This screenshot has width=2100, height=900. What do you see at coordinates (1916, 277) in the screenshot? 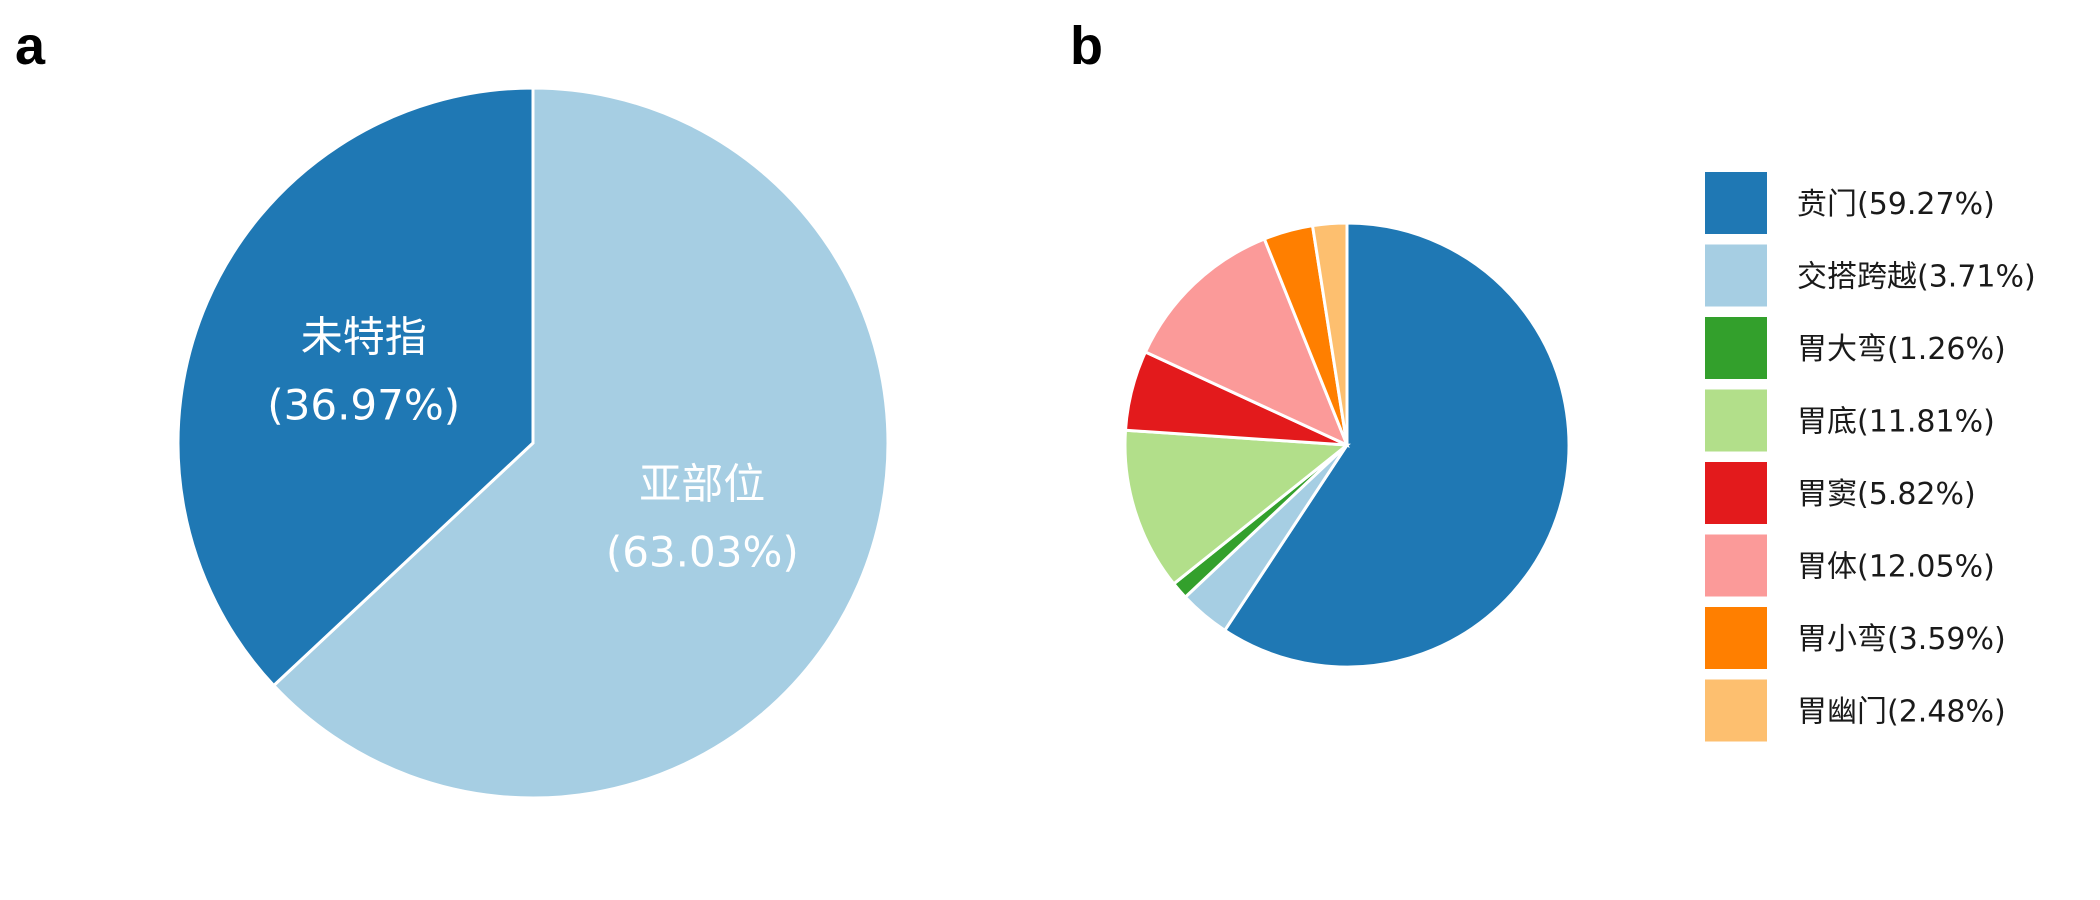
I see `legend-label-1: 交搭跨越(3.71%)` at bounding box center [1916, 277].